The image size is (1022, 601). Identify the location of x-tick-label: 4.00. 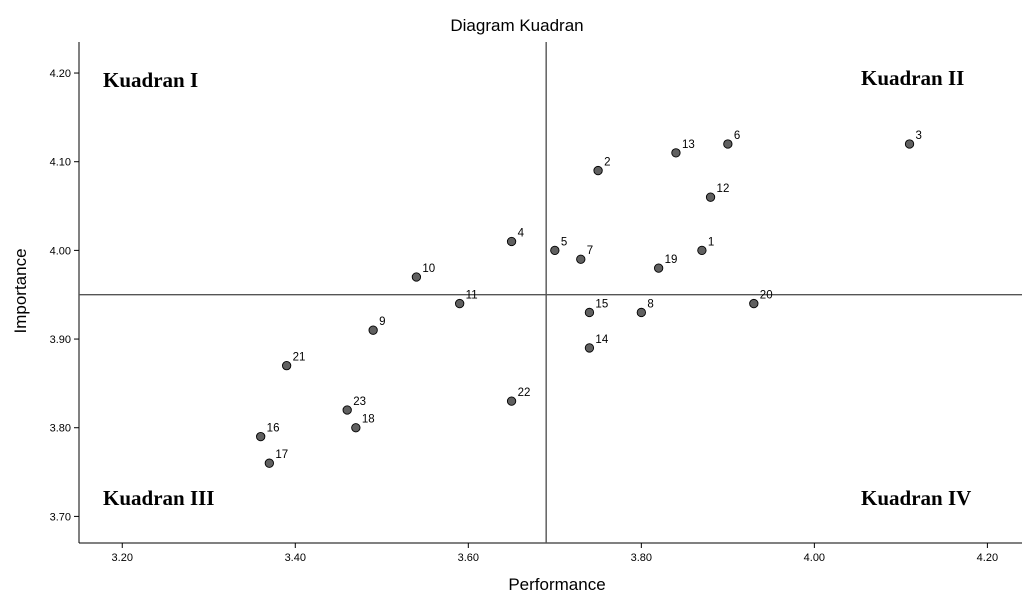
(814, 558).